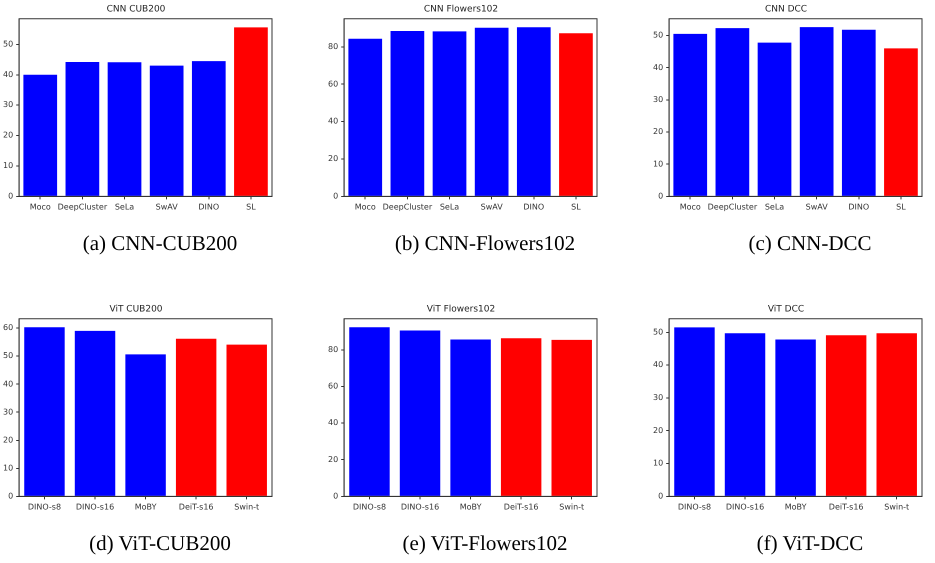 Image resolution: width=935 pixels, height=563 pixels. What do you see at coordinates (160, 243) in the screenshot?
I see `text: (a) CNN-CUB200` at bounding box center [160, 243].